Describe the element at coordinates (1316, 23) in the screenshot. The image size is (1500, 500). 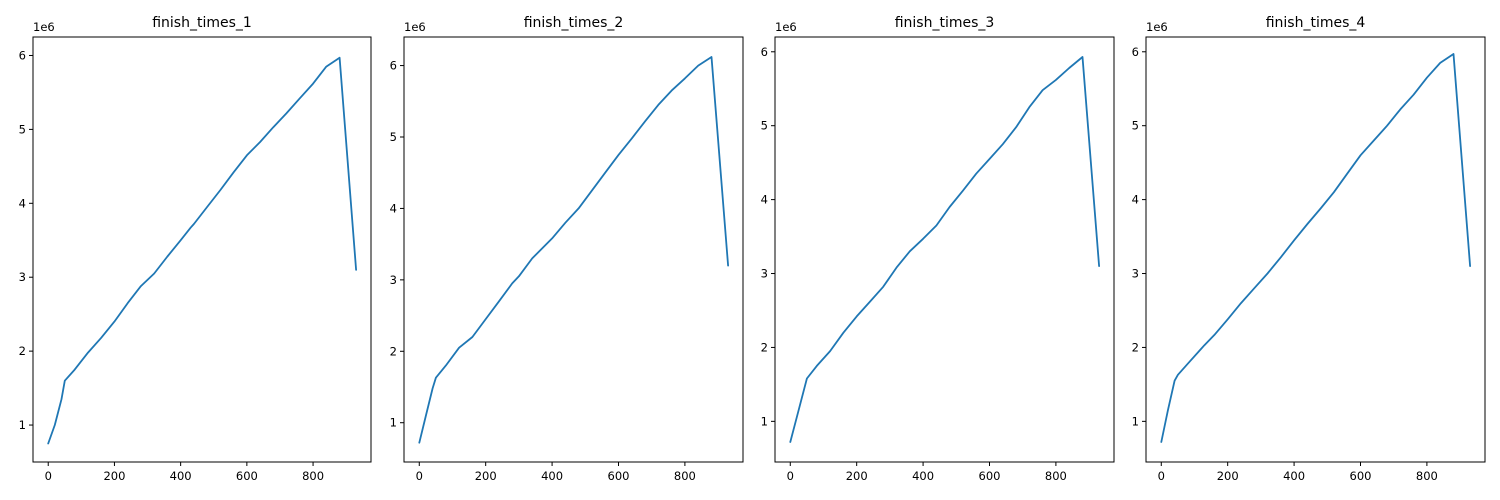
I see `chart-title: finish_times_4` at that location.